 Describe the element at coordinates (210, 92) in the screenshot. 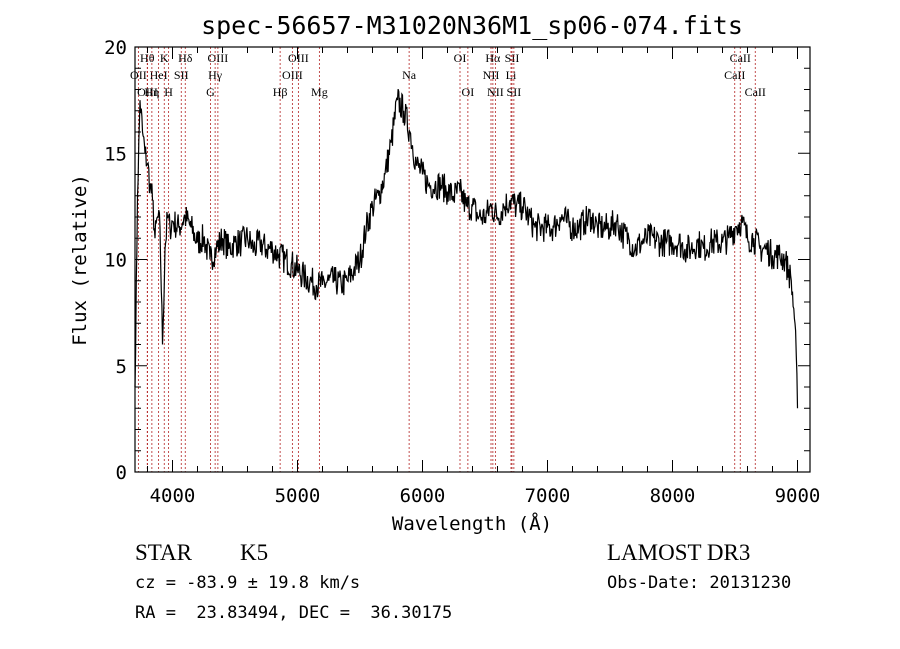

I see `line-marker-label: G` at that location.